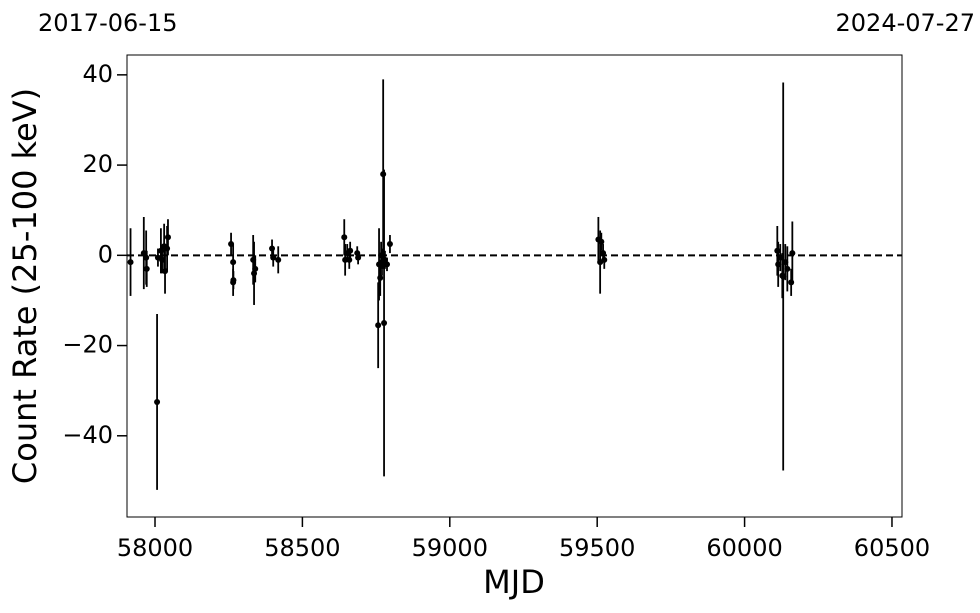  Describe the element at coordinates (25, 286) in the screenshot. I see `y-axis-label: Count Rate (25-100 keV)` at that location.